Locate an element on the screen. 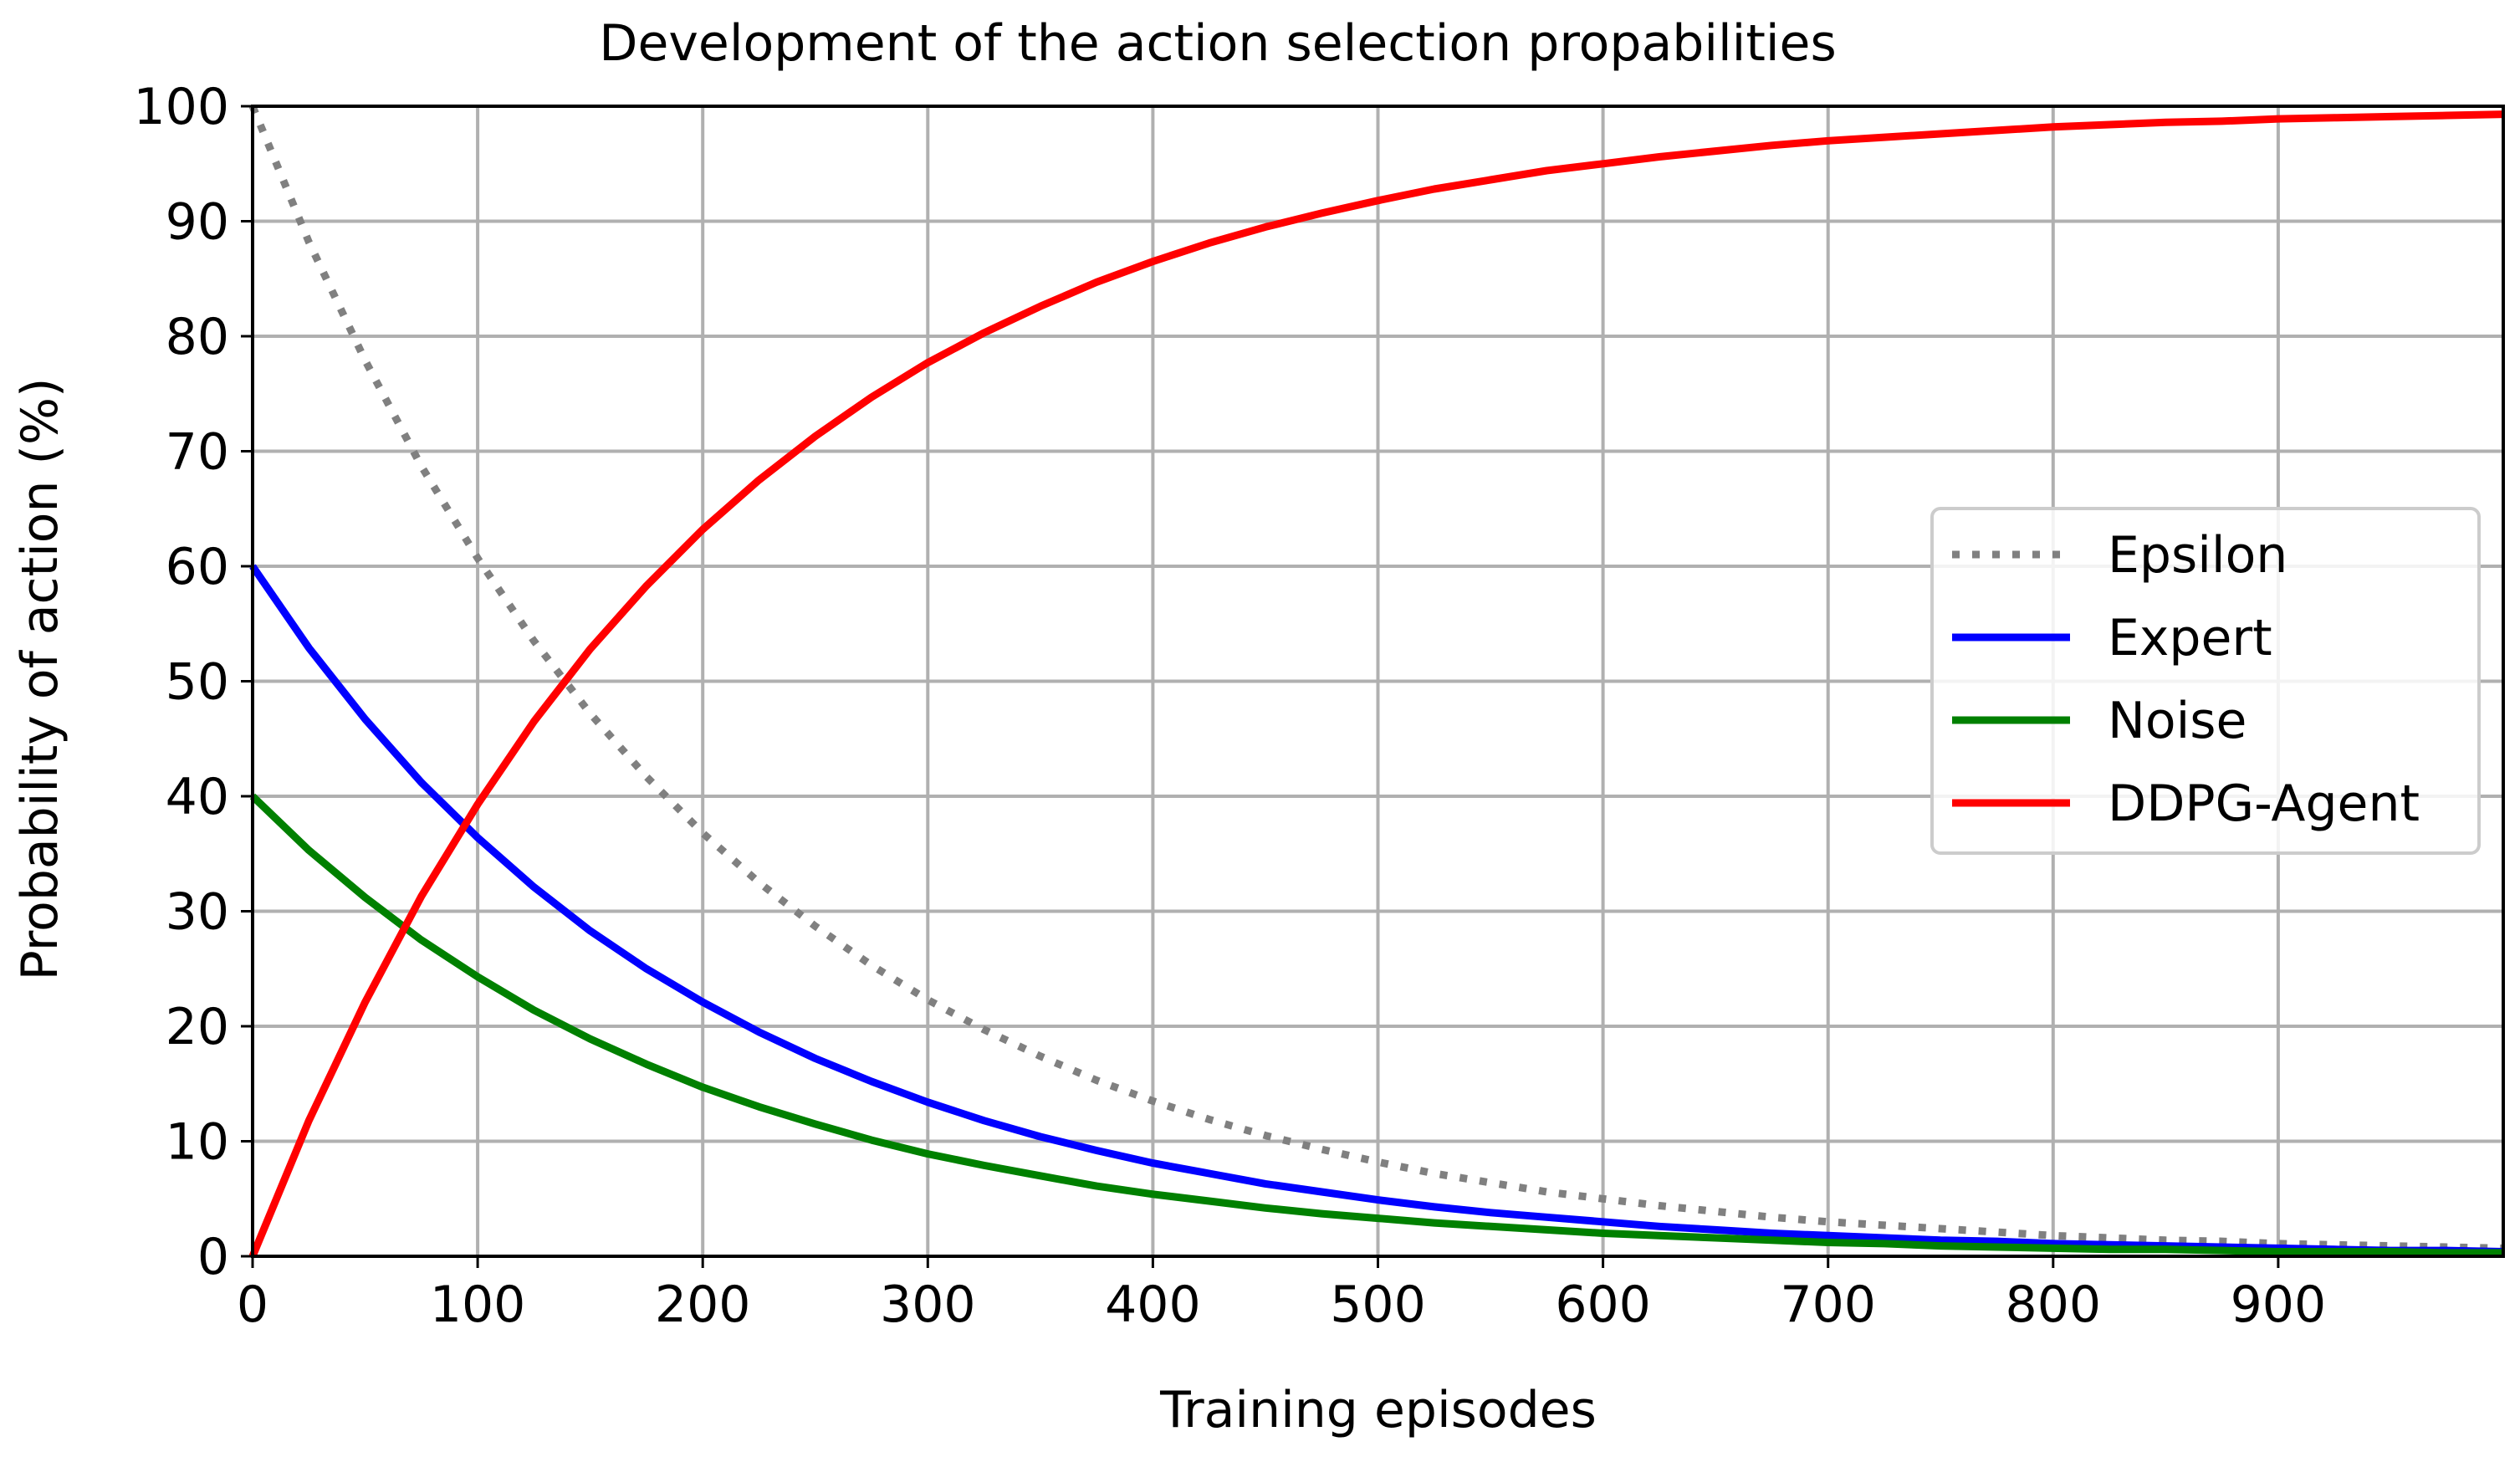  x-tick-label-9: 900 is located at coordinates (2279, 1305).